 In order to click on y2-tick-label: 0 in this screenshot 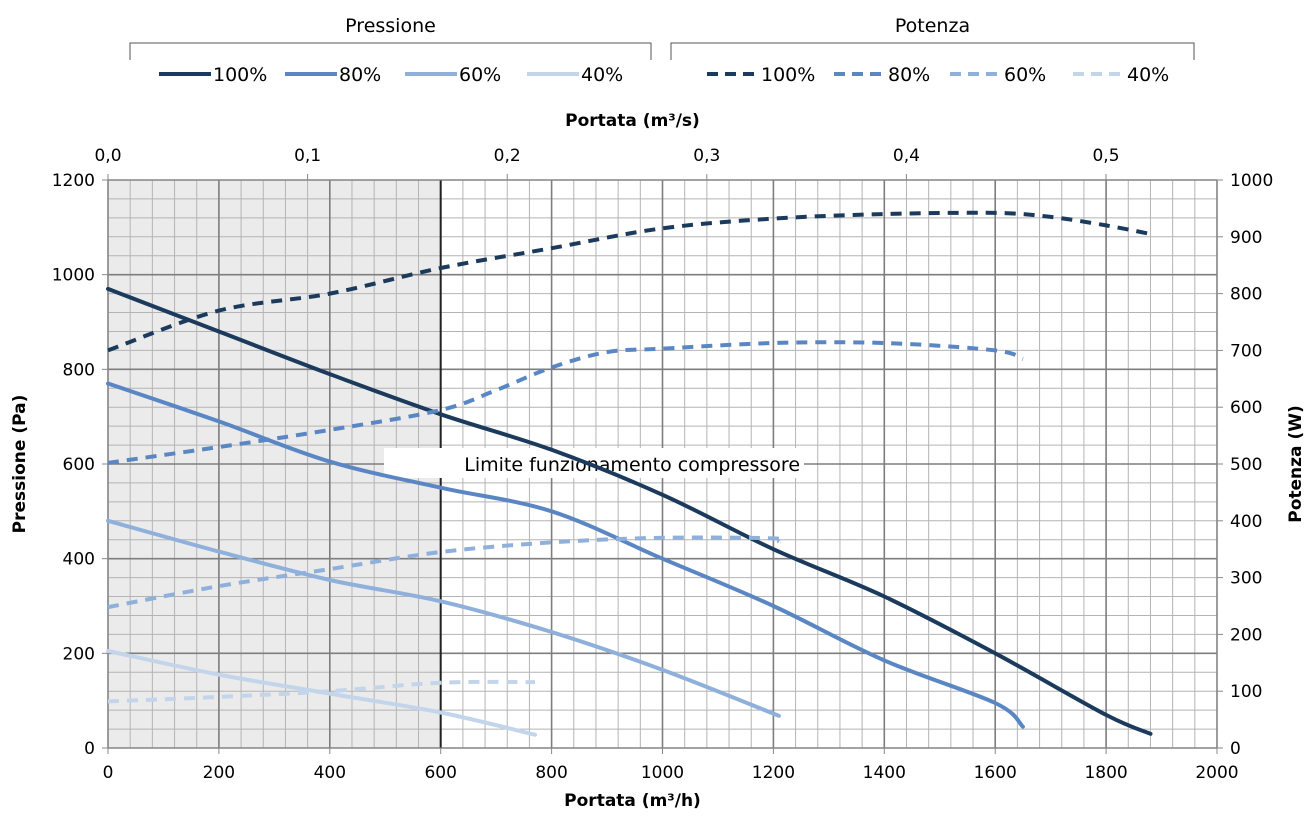, I will do `click(1235, 749)`.